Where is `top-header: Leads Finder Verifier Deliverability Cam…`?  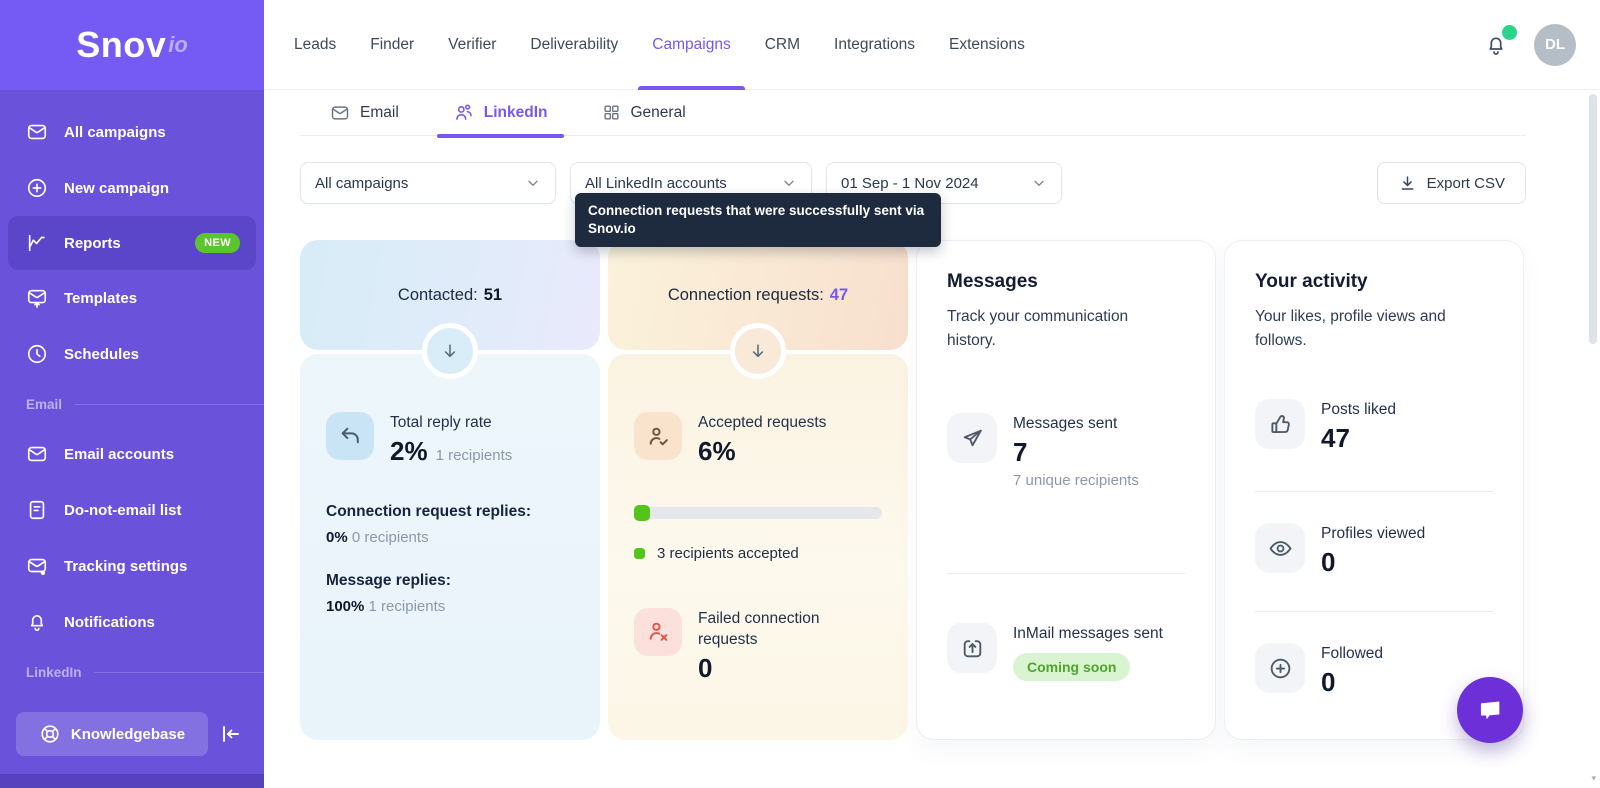
top-header: Leads Finder Verifier Deliverability Cam… is located at coordinates (932, 45).